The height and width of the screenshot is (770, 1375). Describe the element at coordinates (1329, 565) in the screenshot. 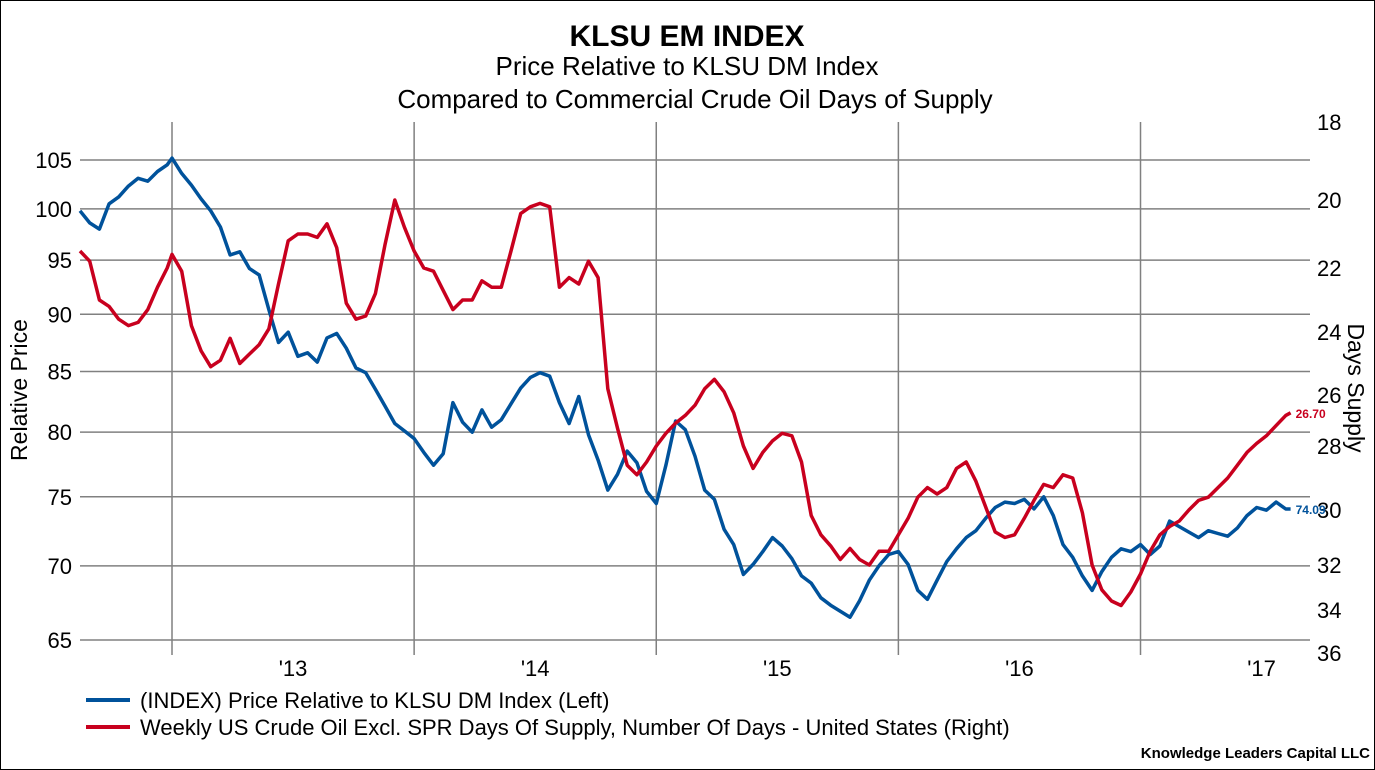

I see `right-tick-label: 32` at that location.